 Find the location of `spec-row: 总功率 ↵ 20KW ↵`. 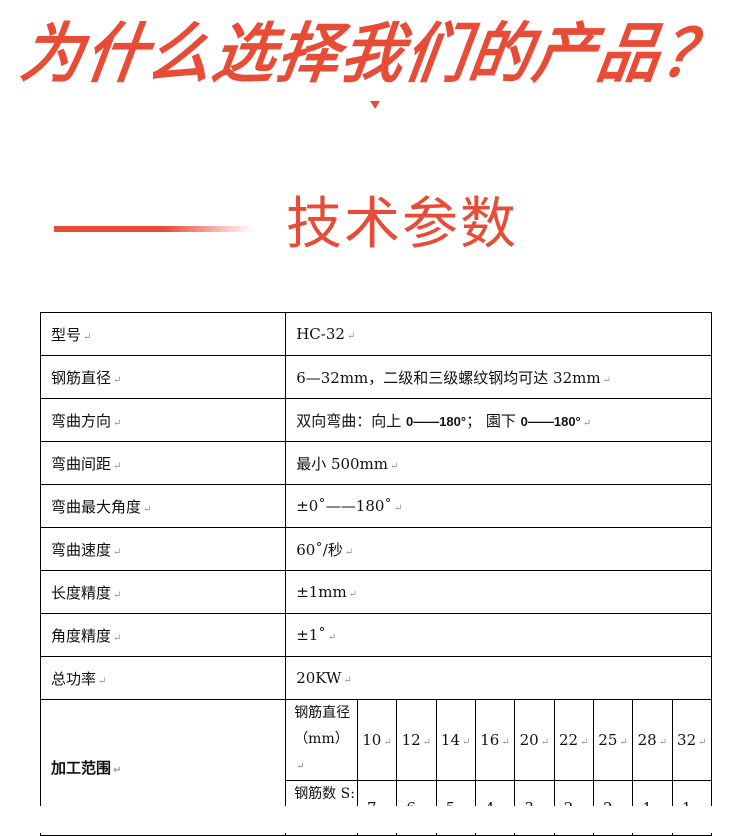

spec-row: 总功率 ↵ 20KW ↵ is located at coordinates (375, 678).